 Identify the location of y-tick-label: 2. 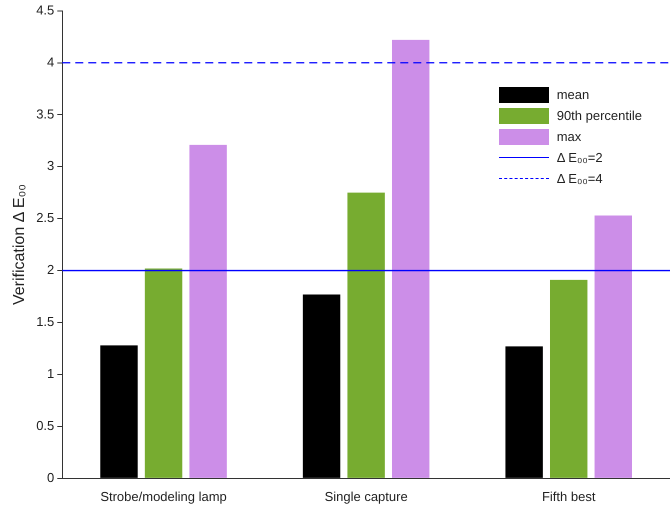
(50, 270).